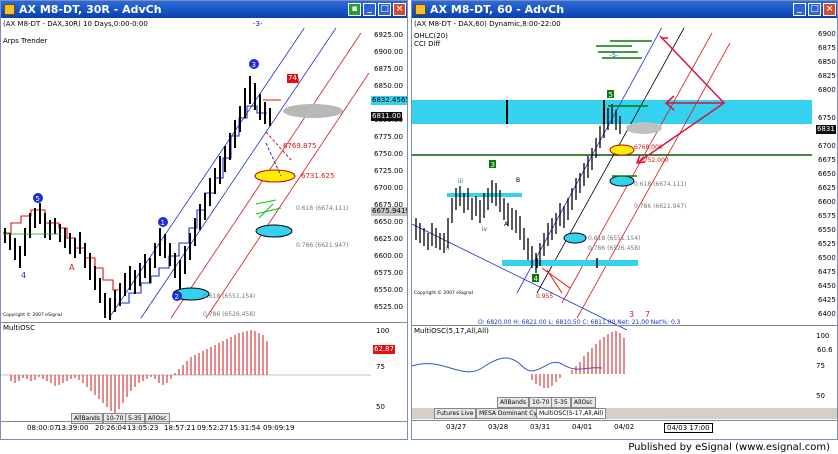 This screenshot has height=454, width=838. What do you see at coordinates (388, 239) in the screenshot?
I see `y-tick: 6625.00` at bounding box center [388, 239].